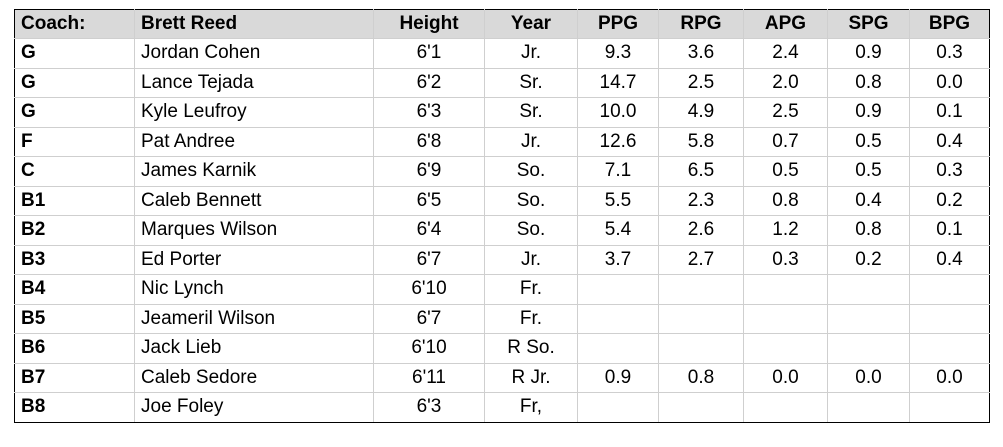 The height and width of the screenshot is (447, 1003). What do you see at coordinates (254, 348) in the screenshot?
I see `player-name-cell: Jack Lieb` at bounding box center [254, 348].